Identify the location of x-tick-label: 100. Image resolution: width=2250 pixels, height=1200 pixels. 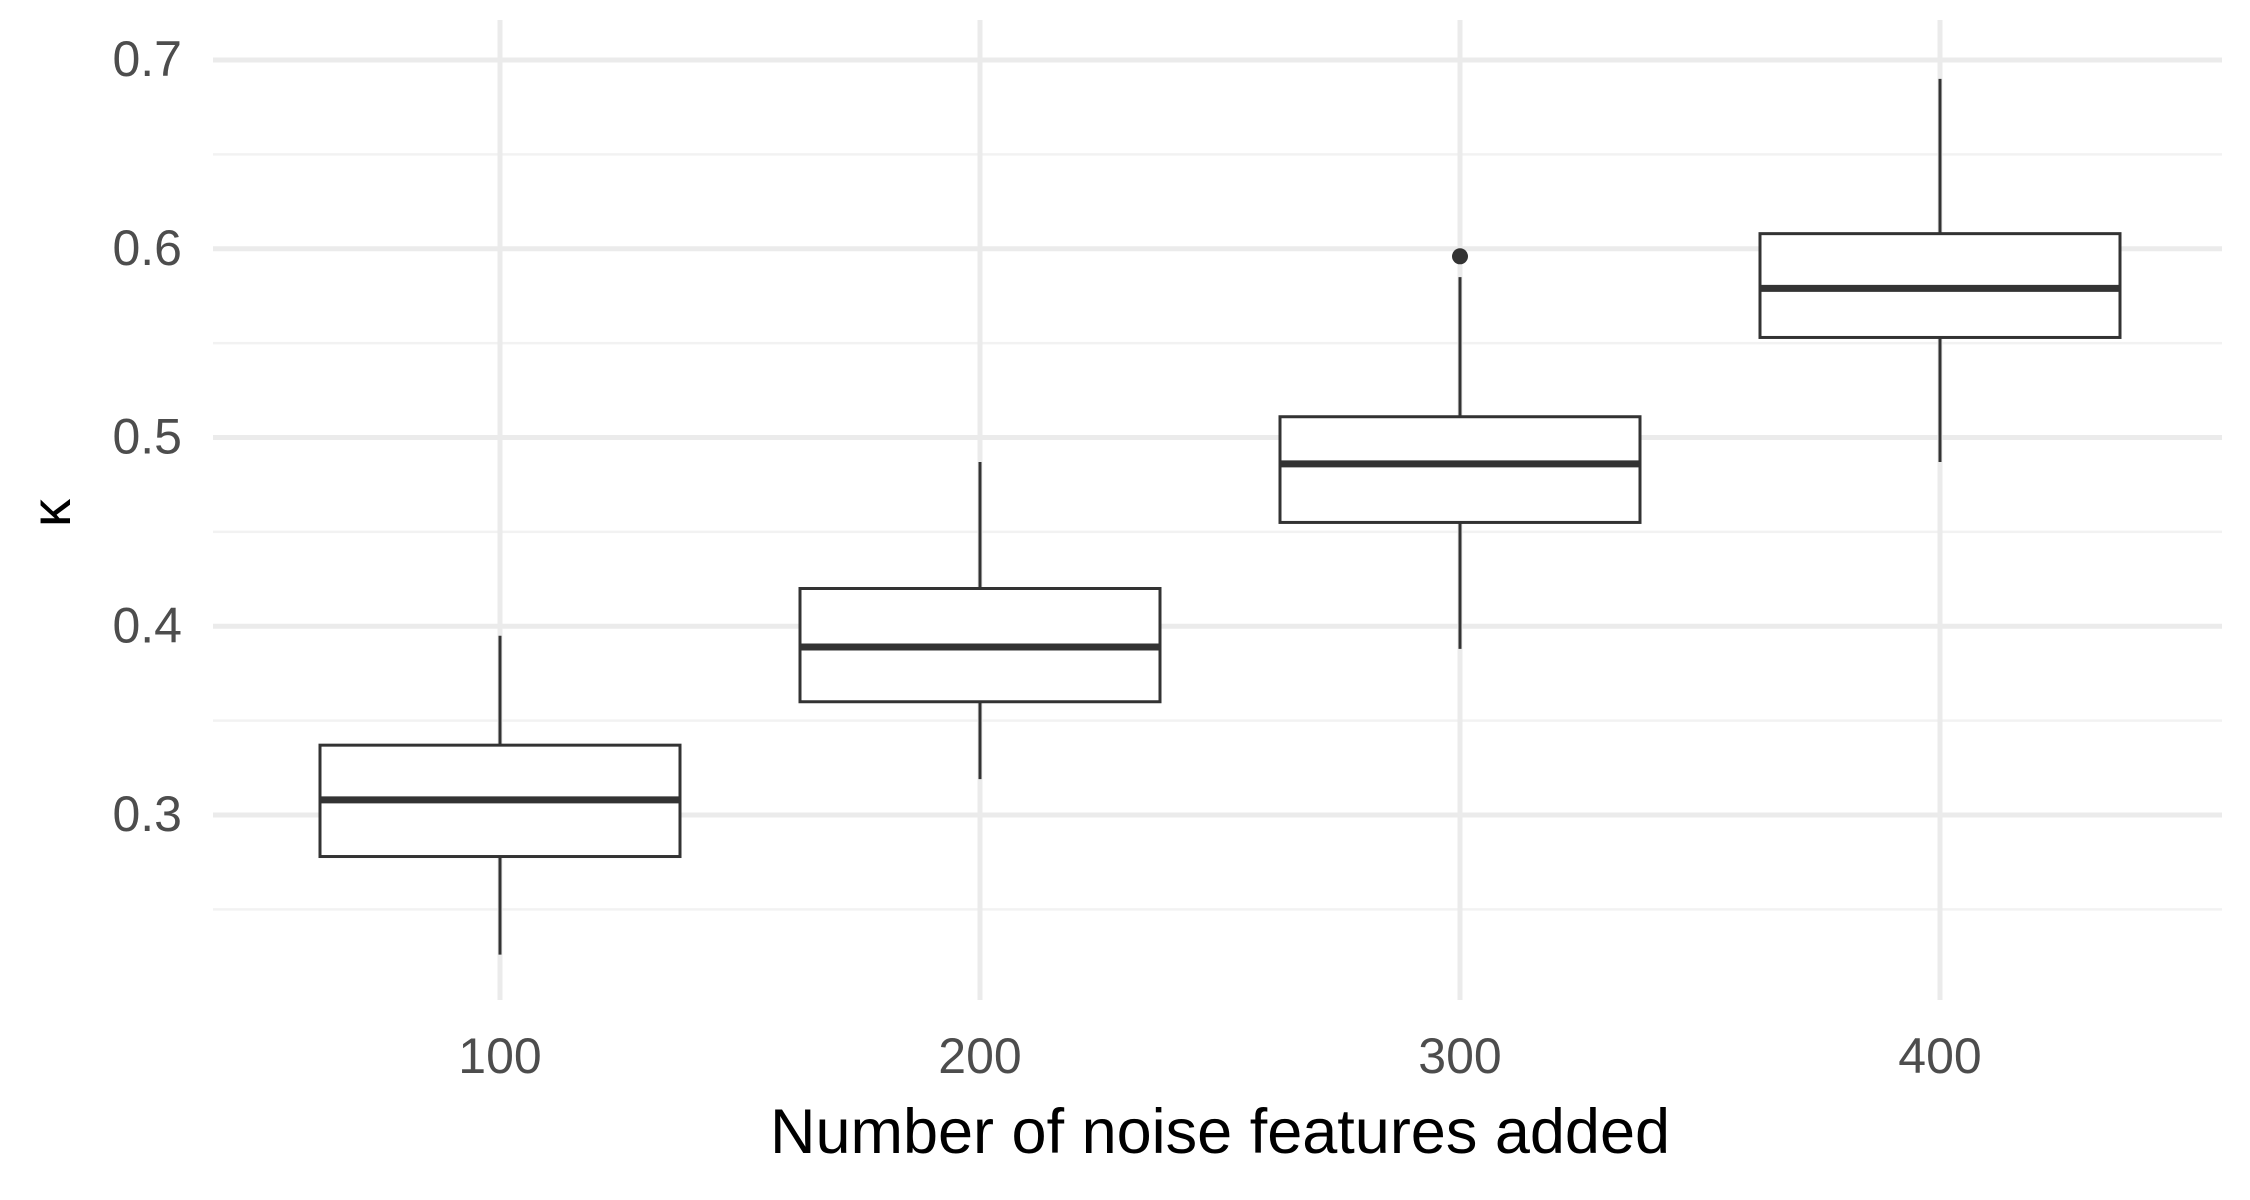
(499, 1056).